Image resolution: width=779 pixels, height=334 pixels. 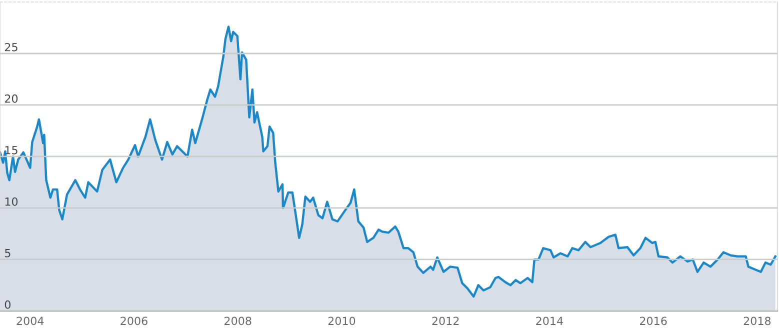 What do you see at coordinates (445, 321) in the screenshot?
I see `x-tick-label: 2012` at bounding box center [445, 321].